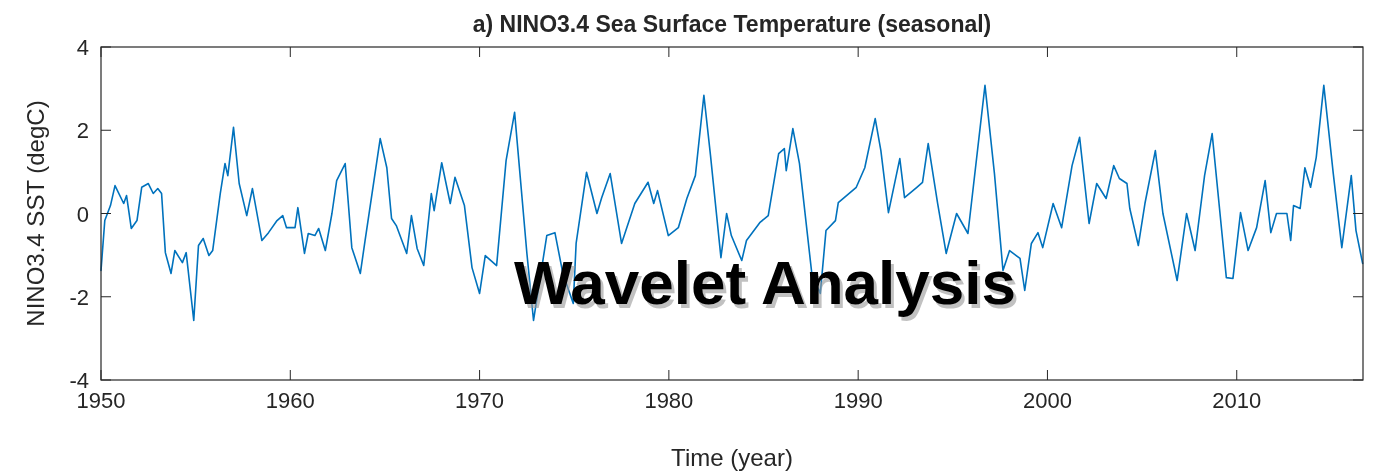  Describe the element at coordinates (480, 400) in the screenshot. I see `x-tick-label: 1970` at that location.